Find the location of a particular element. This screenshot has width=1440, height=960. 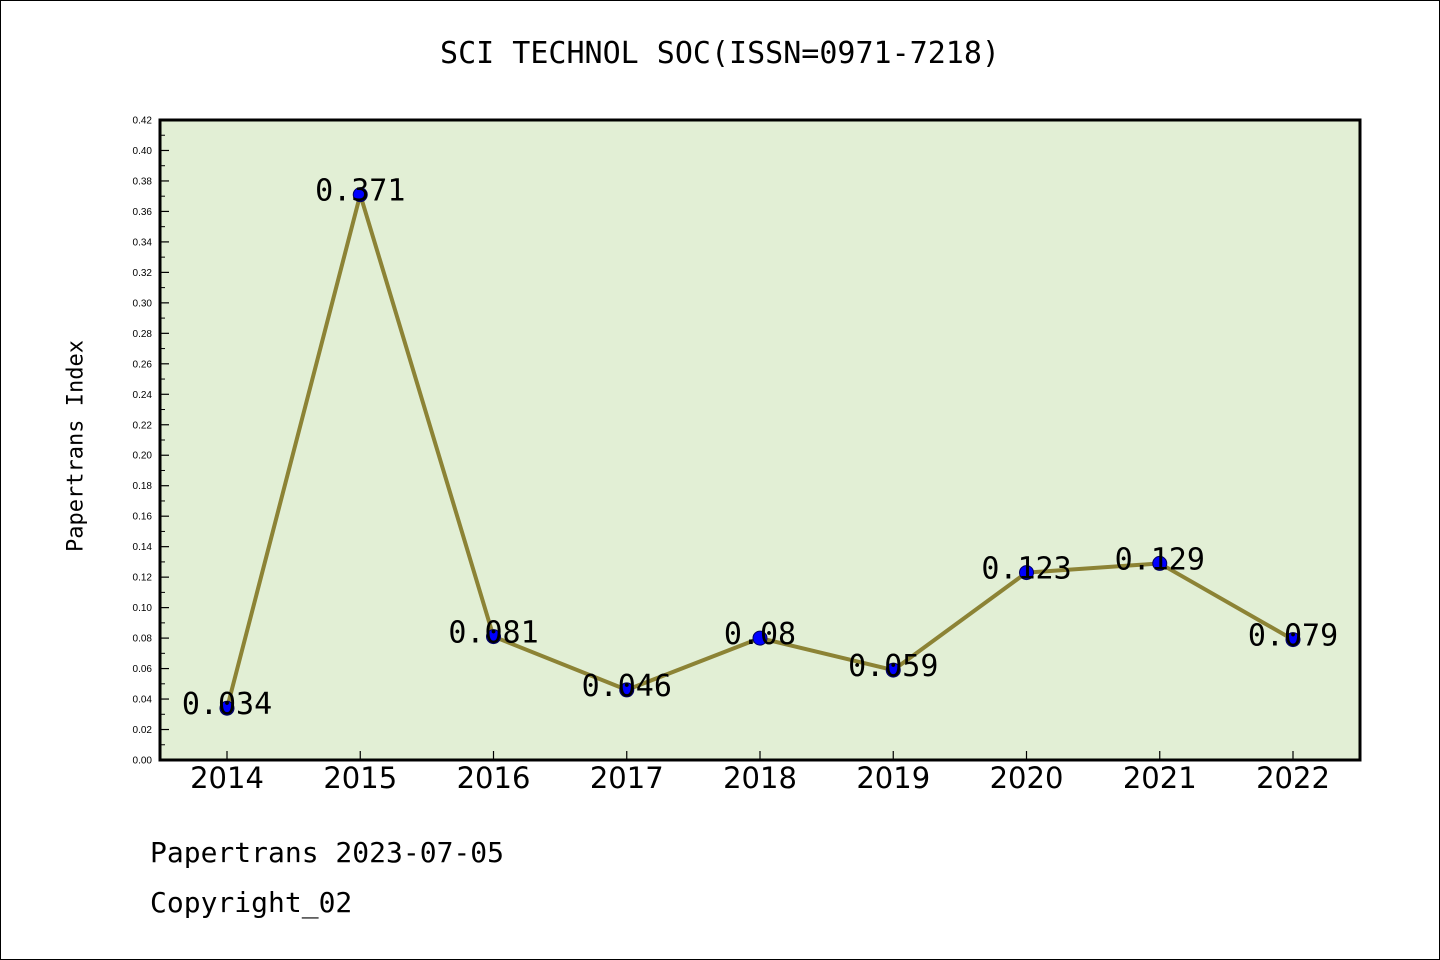

y-tick-label: 0.00 is located at coordinates (143, 761).